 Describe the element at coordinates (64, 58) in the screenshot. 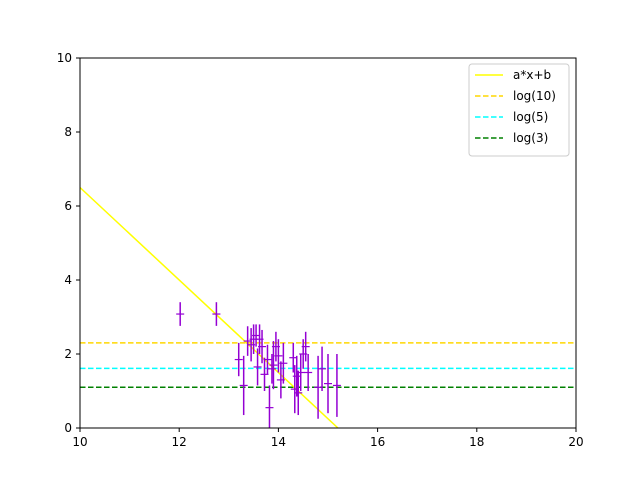

I see `y-tick-label: 10` at that location.